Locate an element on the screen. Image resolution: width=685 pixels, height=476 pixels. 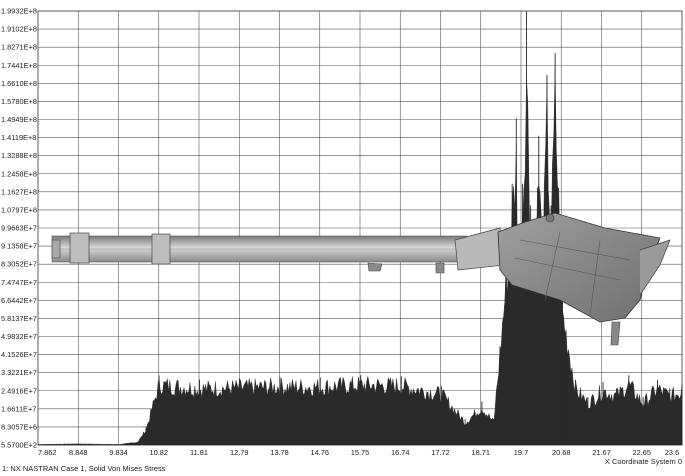
y-tick-label: 1.5780E+8 is located at coordinates (19, 101).